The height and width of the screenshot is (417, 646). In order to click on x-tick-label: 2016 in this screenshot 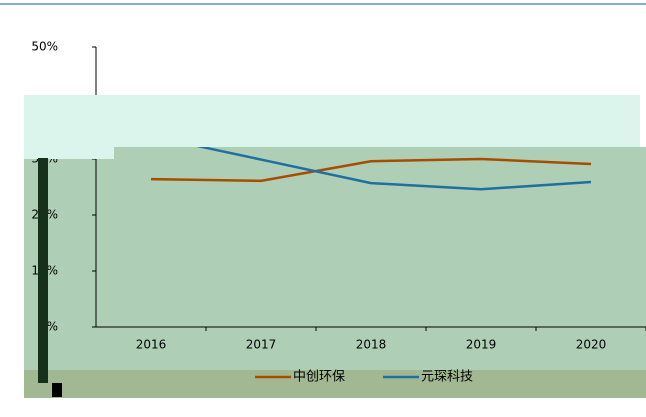, I will do `click(151, 345)`.